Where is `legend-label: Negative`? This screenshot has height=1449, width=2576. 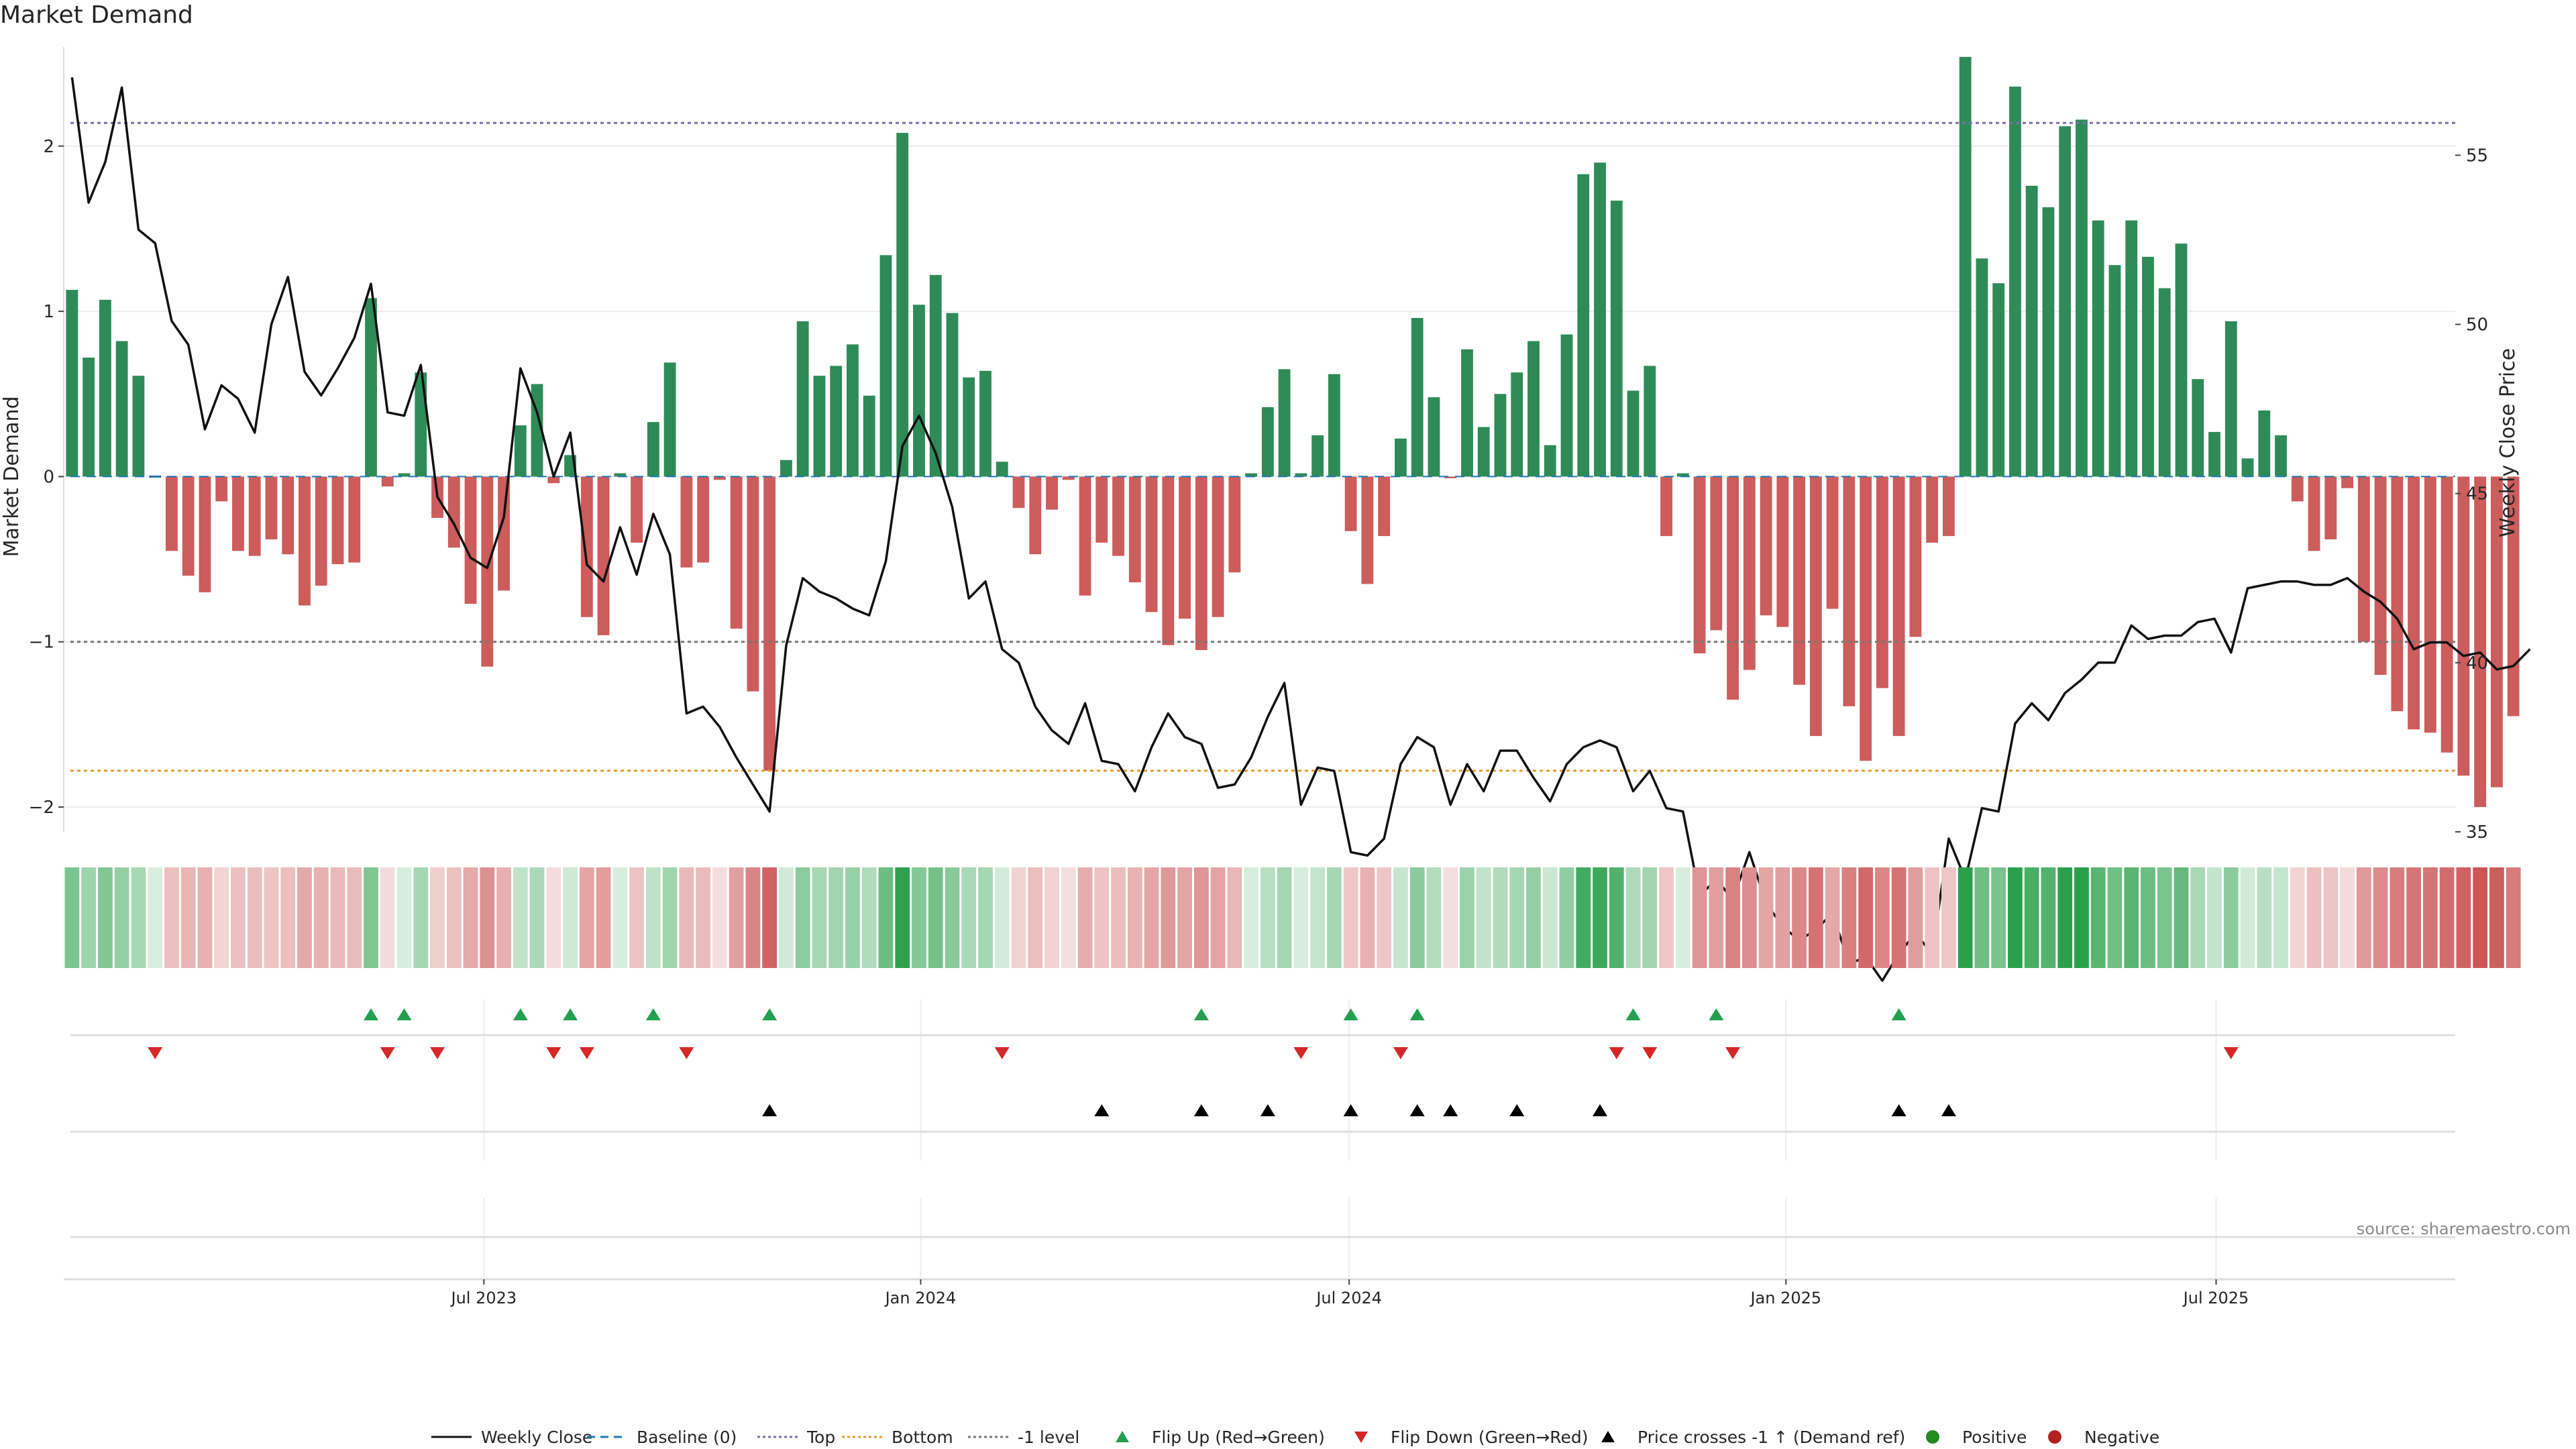 legend-label: Negative is located at coordinates (2121, 1437).